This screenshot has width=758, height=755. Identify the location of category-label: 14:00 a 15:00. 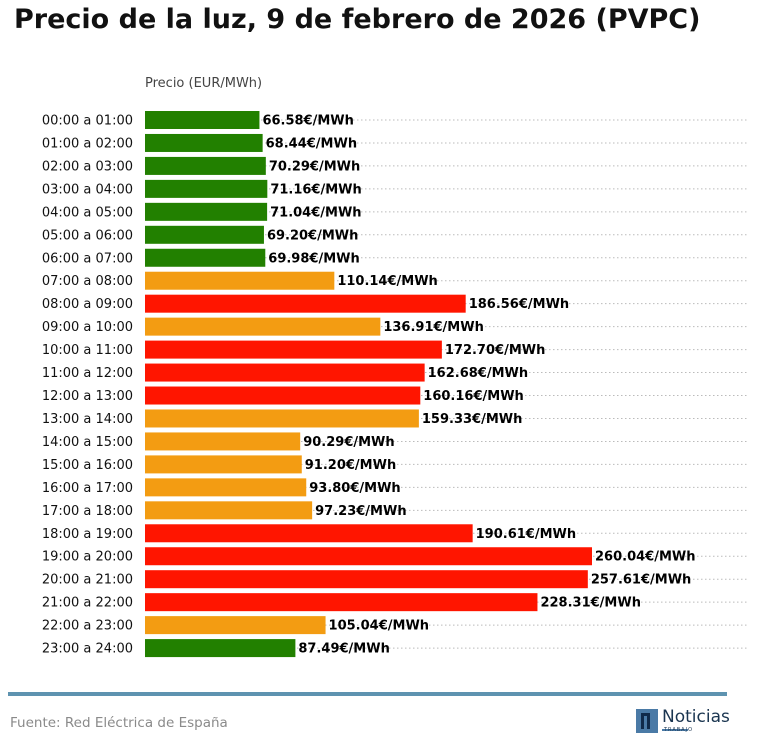
(87, 442).